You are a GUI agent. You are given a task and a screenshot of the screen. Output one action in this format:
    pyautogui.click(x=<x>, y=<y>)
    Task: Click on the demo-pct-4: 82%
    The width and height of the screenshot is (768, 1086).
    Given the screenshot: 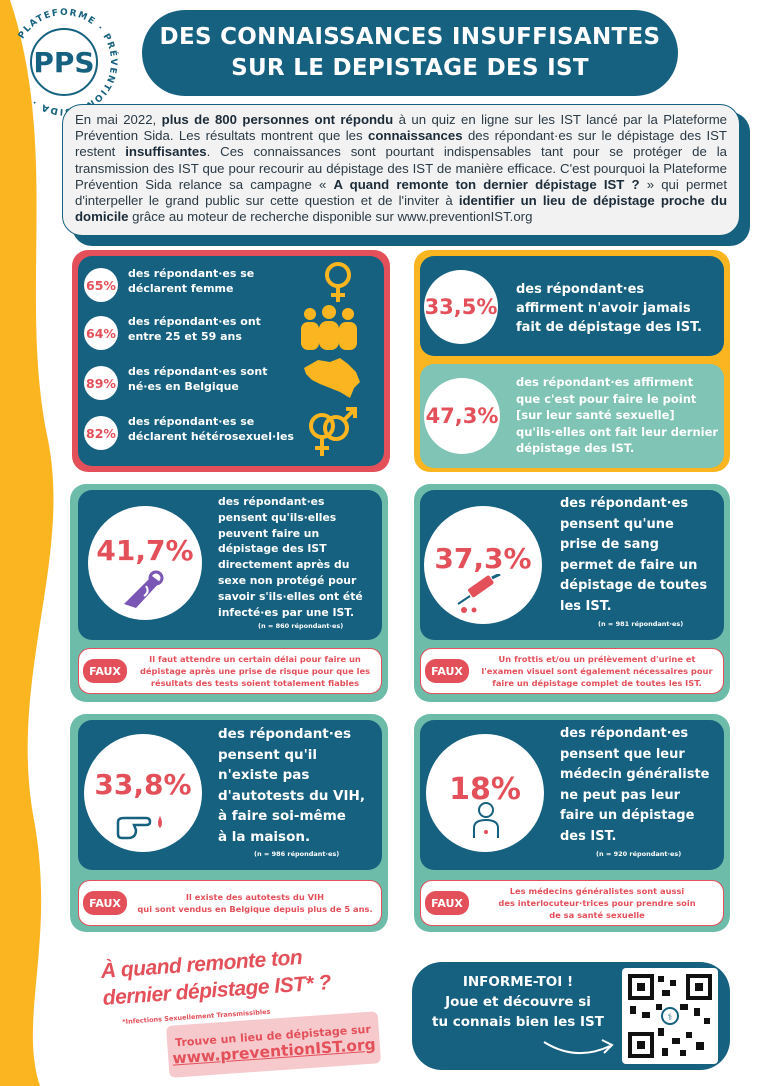 What is the action you would take?
    pyautogui.click(x=101, y=433)
    